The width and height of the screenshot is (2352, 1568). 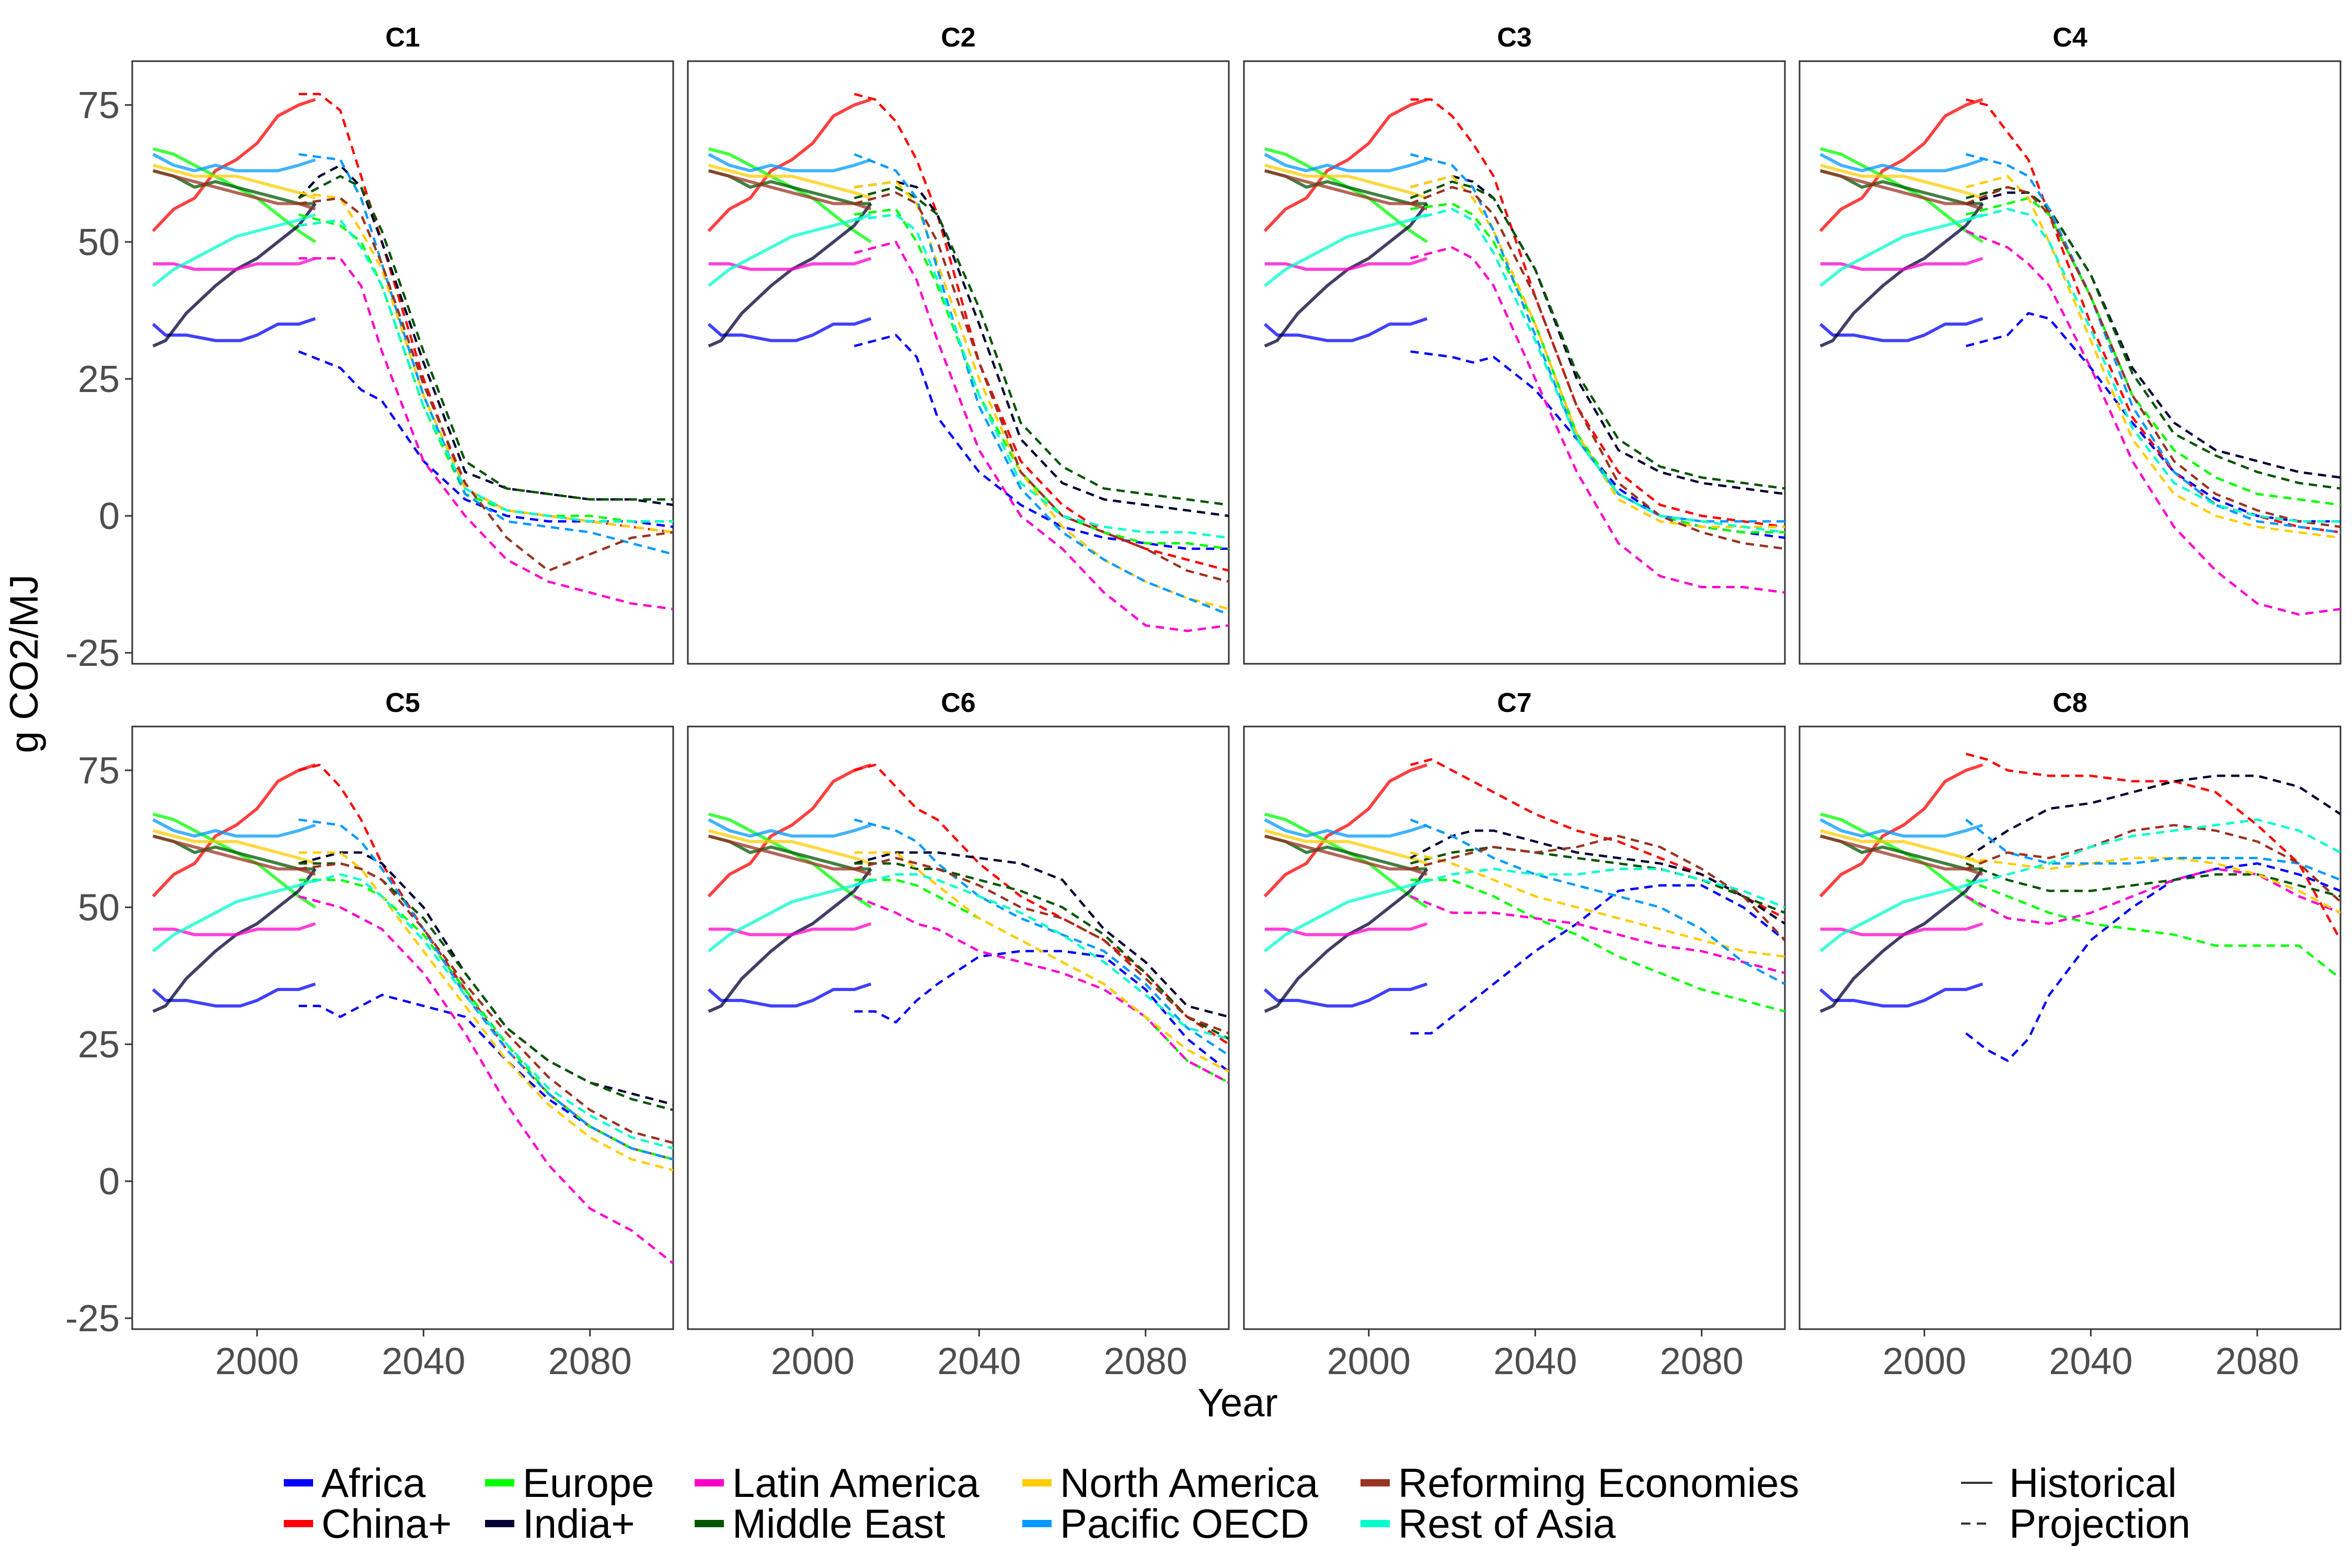 I want to click on panel-c2: C2, so click(x=958, y=343).